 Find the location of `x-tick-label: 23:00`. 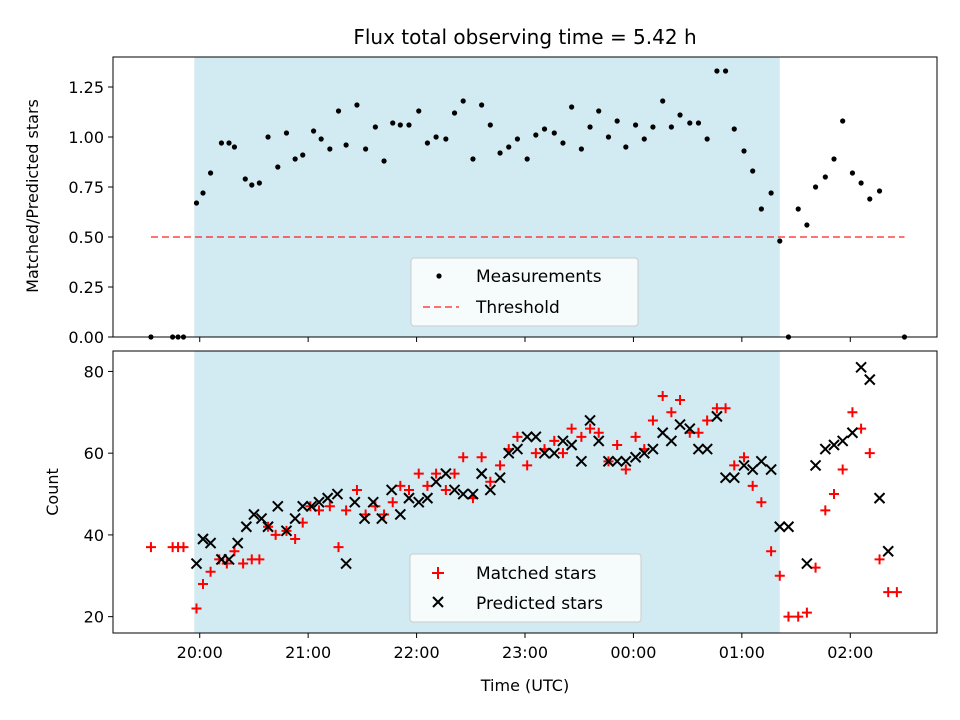

x-tick-label: 23:00 is located at coordinates (525, 652).